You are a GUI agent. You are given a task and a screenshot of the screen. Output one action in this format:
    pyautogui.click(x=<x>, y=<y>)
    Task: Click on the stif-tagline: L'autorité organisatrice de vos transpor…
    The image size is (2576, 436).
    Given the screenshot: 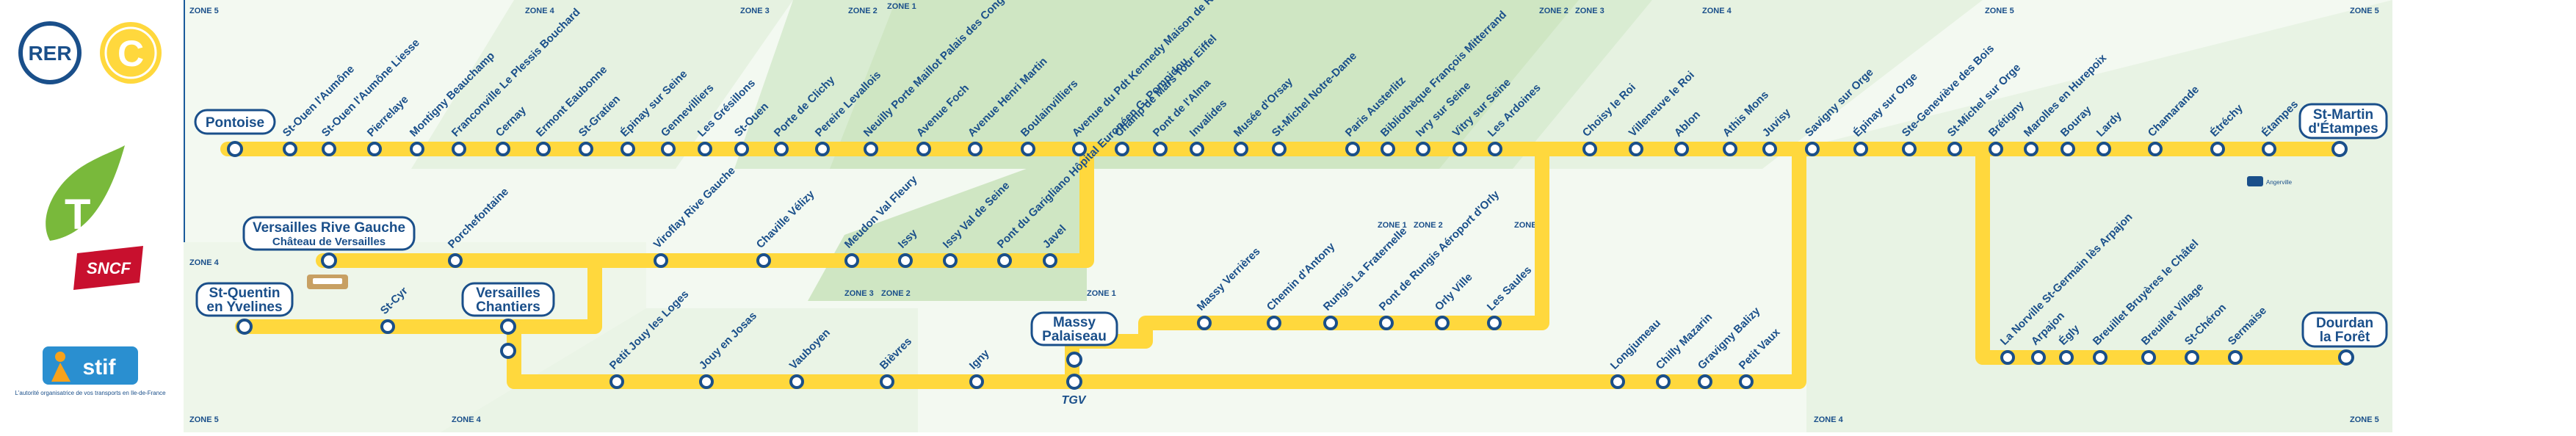 What is the action you would take?
    pyautogui.click(x=90, y=393)
    